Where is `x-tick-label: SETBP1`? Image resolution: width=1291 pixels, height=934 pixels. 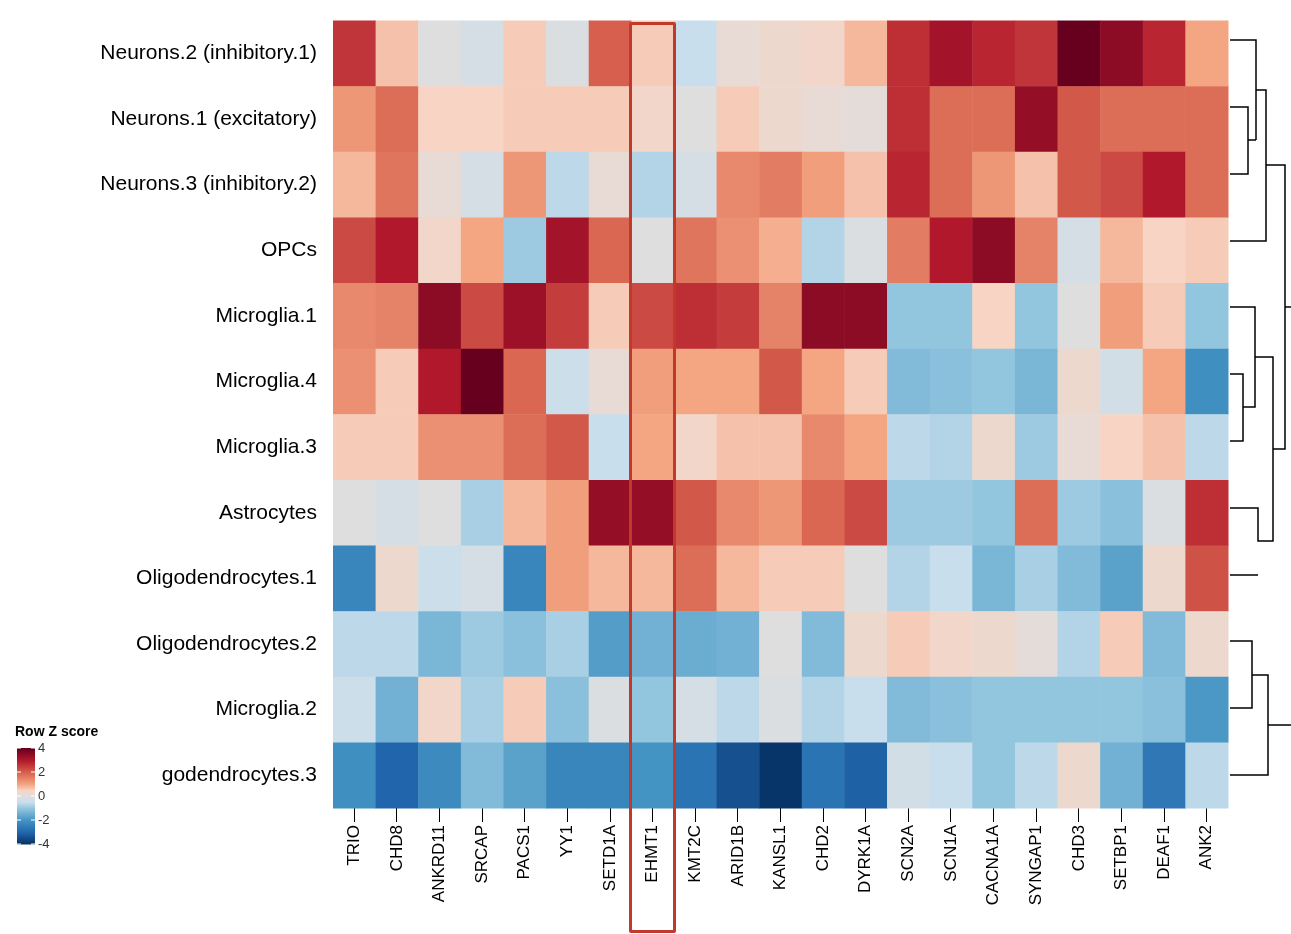 x-tick-label: SETBP1 is located at coordinates (1121, 858).